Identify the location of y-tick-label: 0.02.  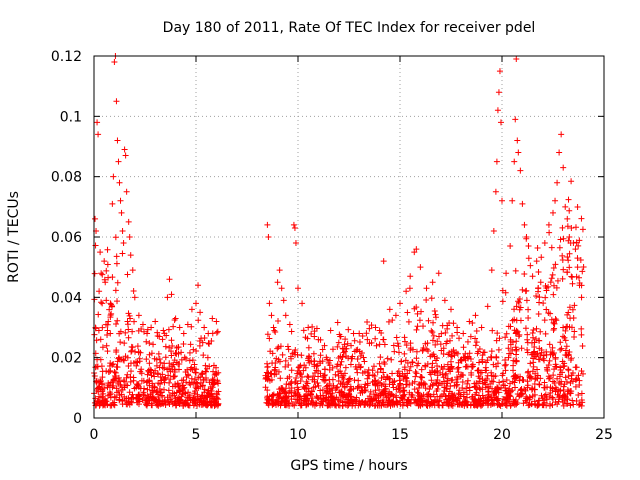
(66, 359).